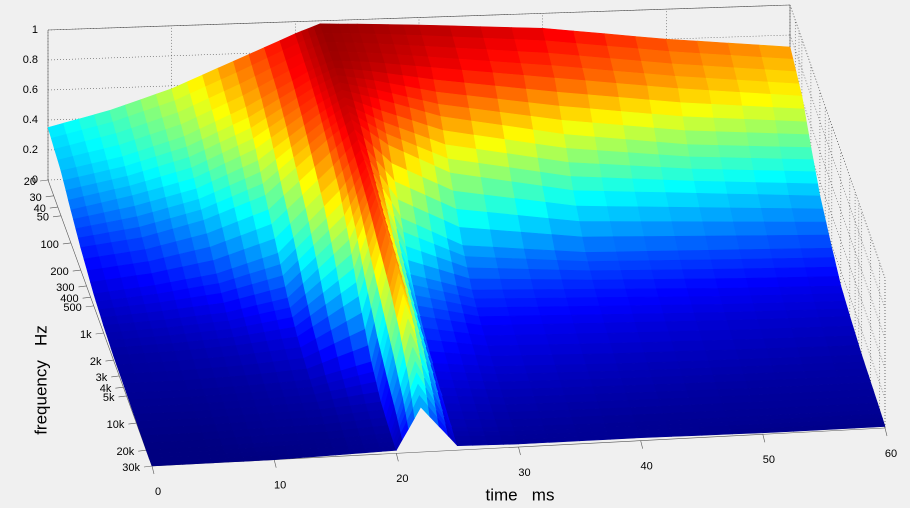 The image size is (910, 508). Describe the element at coordinates (43, 218) in the screenshot. I see `y-tick-label: 50` at that location.